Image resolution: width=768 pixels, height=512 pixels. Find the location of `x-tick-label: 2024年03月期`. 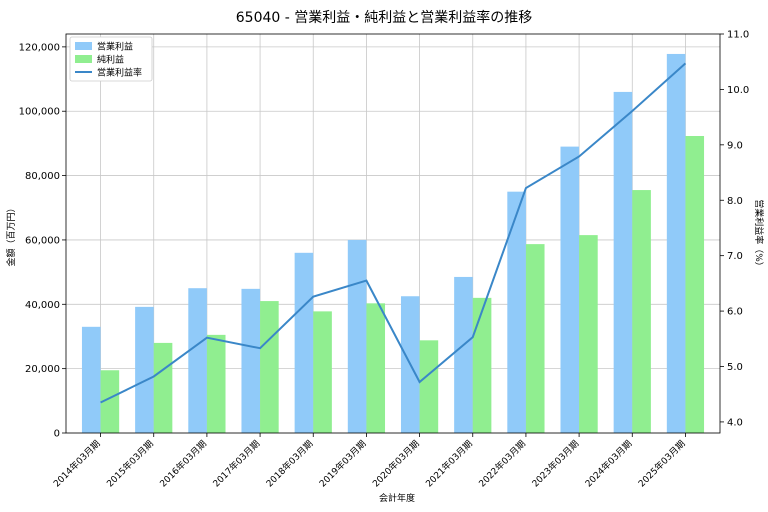

x-tick-label: 2024年03月期 is located at coordinates (609, 464).